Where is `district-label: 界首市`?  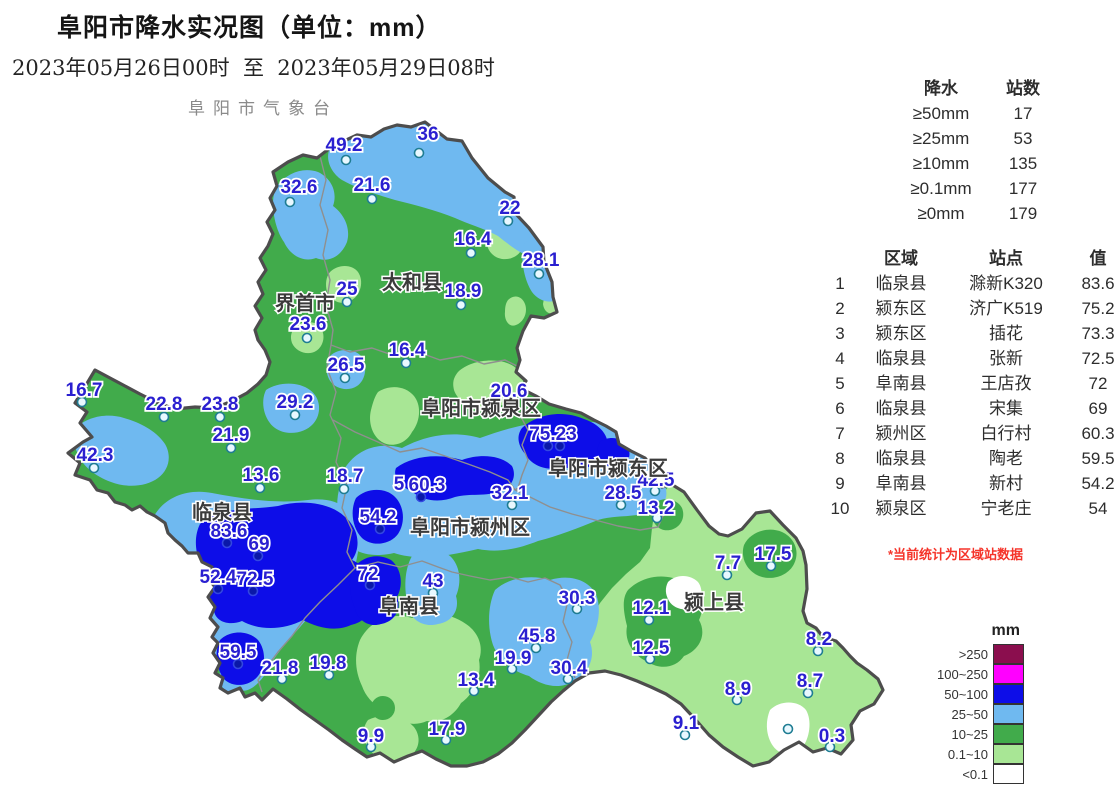 district-label: 界首市 is located at coordinates (305, 303).